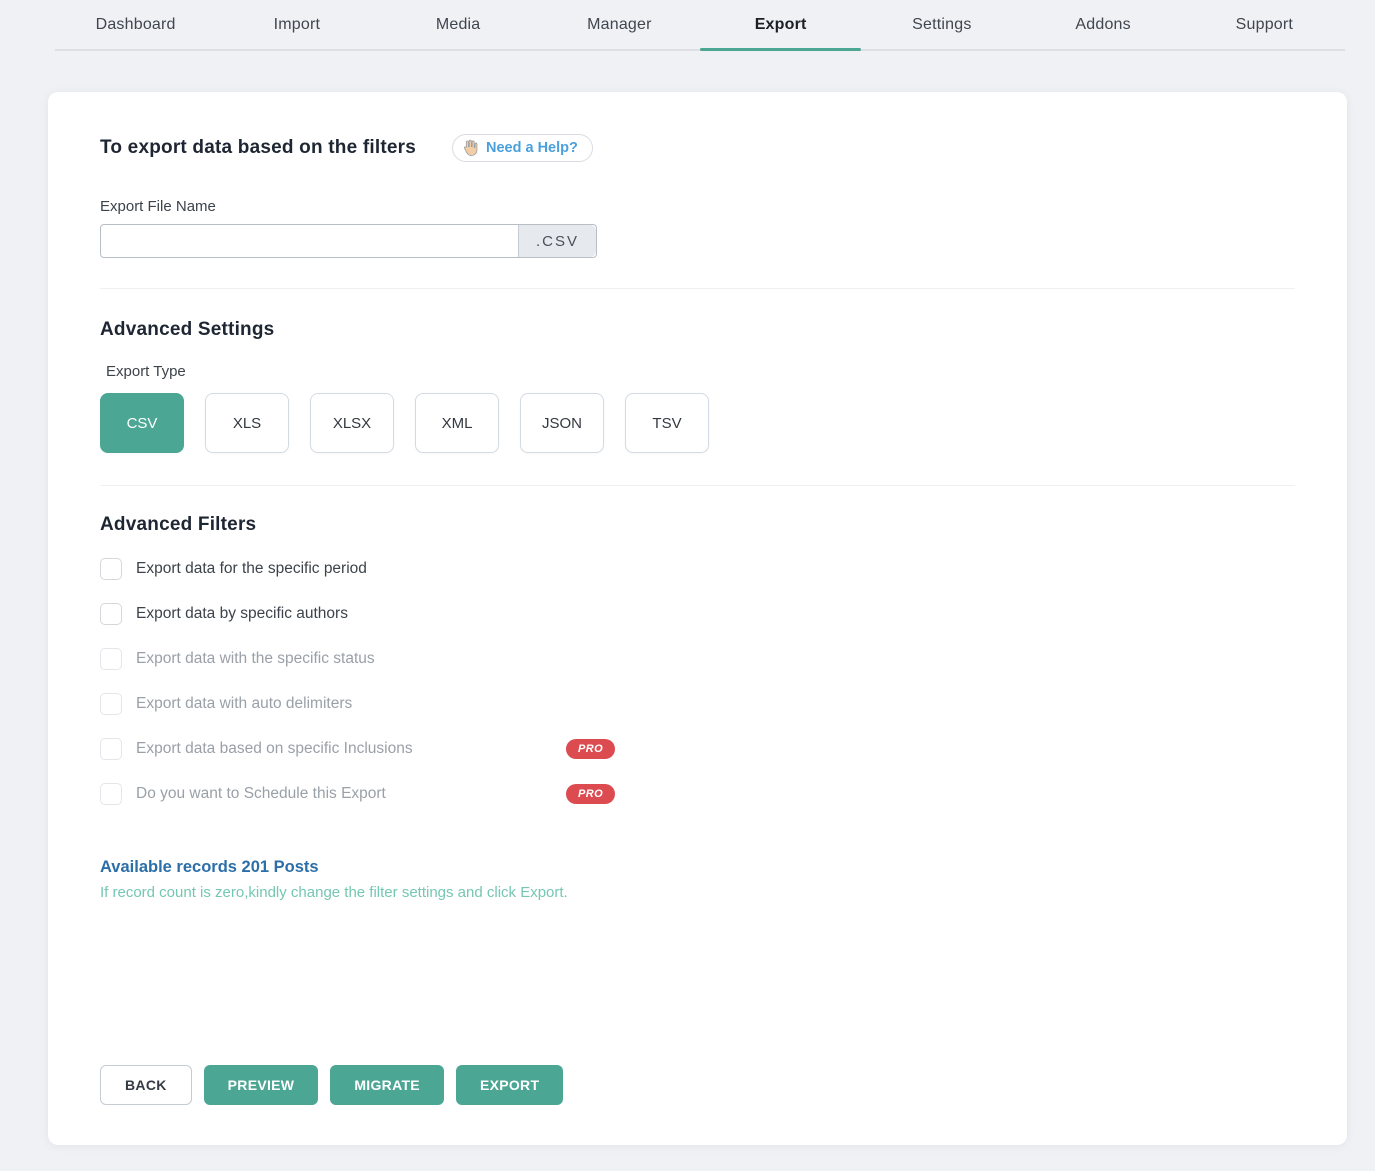 This screenshot has width=1375, height=1171. What do you see at coordinates (1103, 24) in the screenshot?
I see `tab-addons: Addons` at bounding box center [1103, 24].